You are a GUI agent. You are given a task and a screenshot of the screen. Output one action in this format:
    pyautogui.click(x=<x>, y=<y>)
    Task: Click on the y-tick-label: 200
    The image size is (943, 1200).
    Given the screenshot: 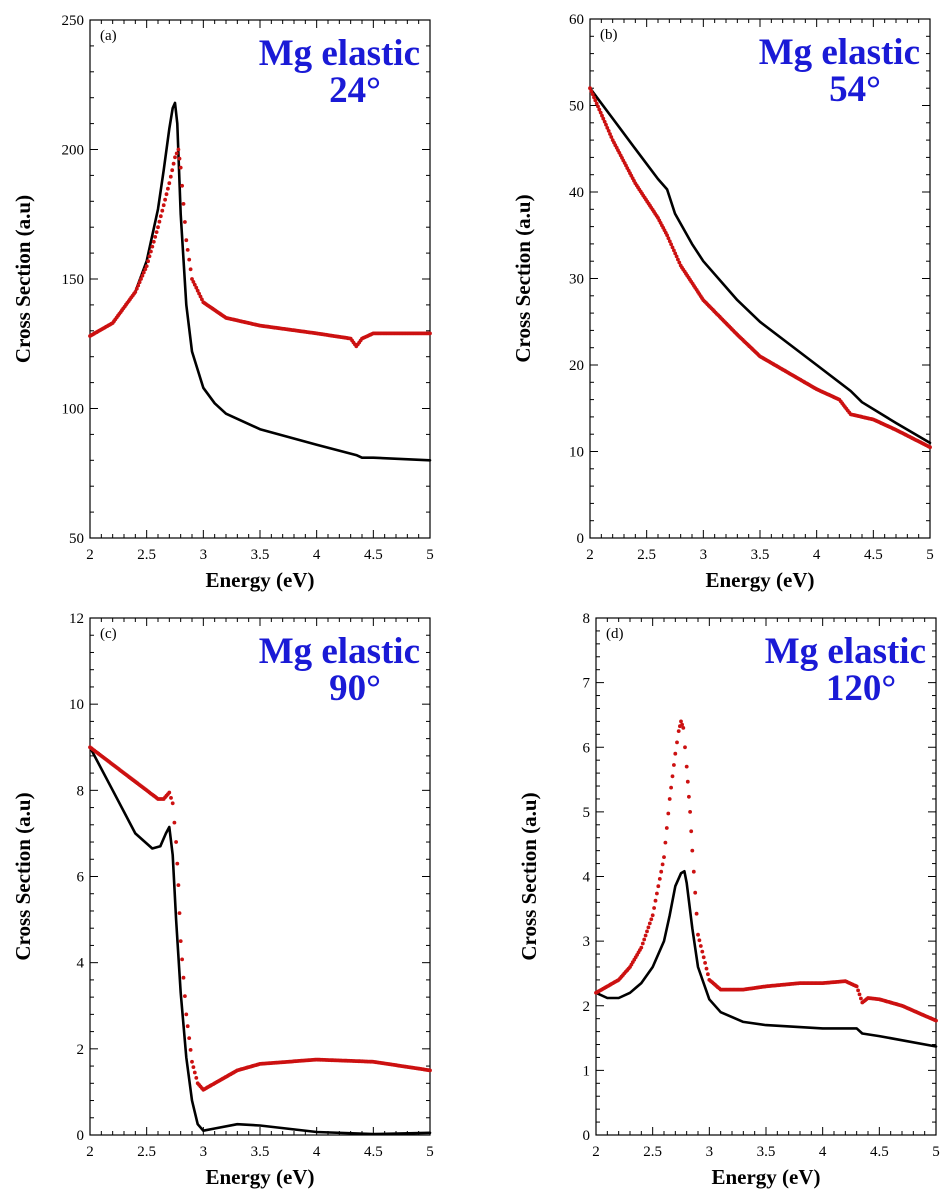 What is the action you would take?
    pyautogui.click(x=73, y=151)
    